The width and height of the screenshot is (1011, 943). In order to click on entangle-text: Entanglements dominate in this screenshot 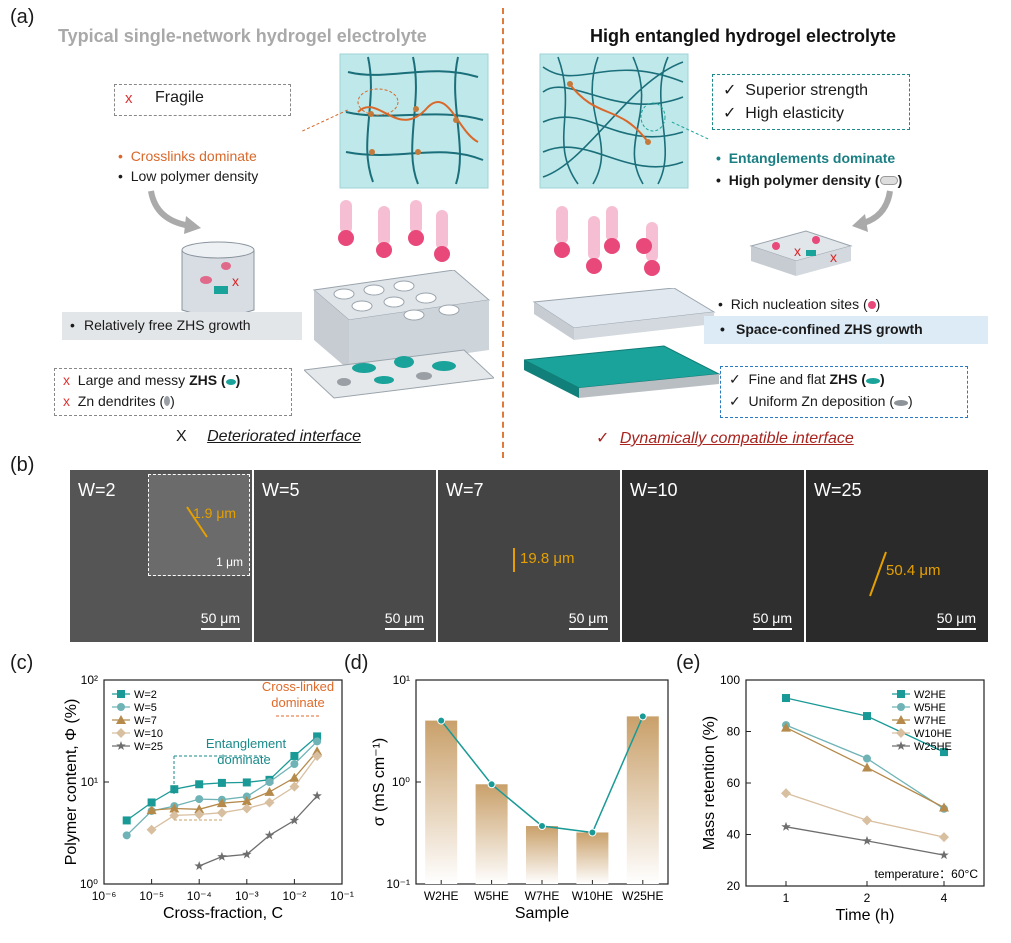, I will do `click(812, 158)`.